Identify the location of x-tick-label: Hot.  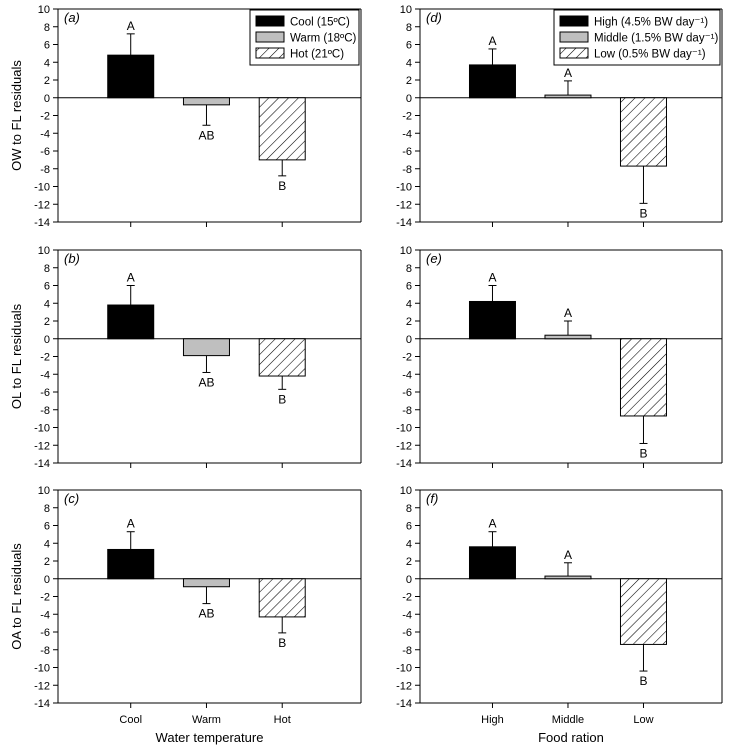
(282, 720).